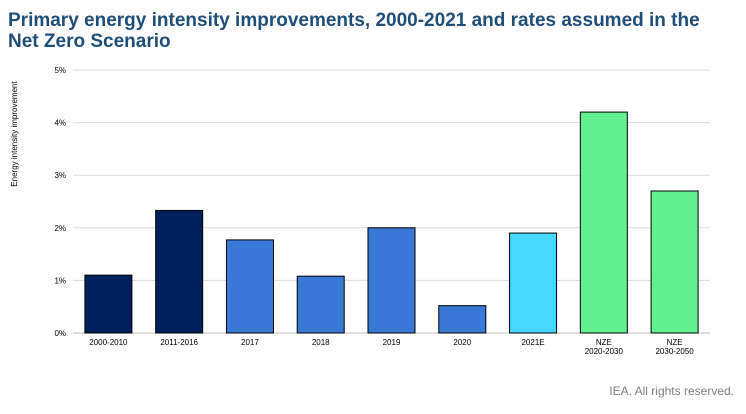 The image size is (746, 414). I want to click on y-tick-label: 3%, so click(60, 175).